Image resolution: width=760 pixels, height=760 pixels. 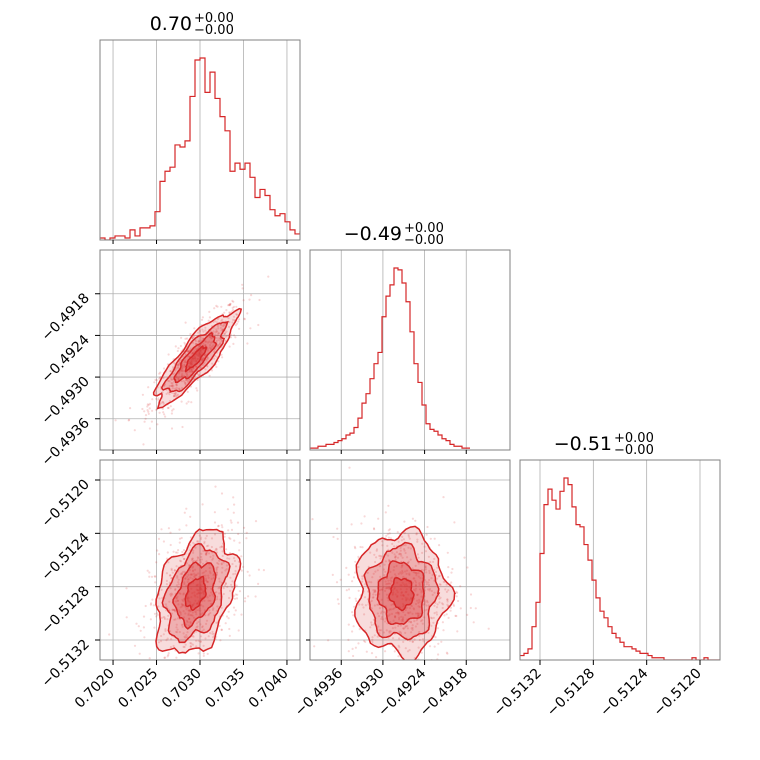 What do you see at coordinates (373, 234) in the screenshot?
I see `title-value: −0.49` at bounding box center [373, 234].